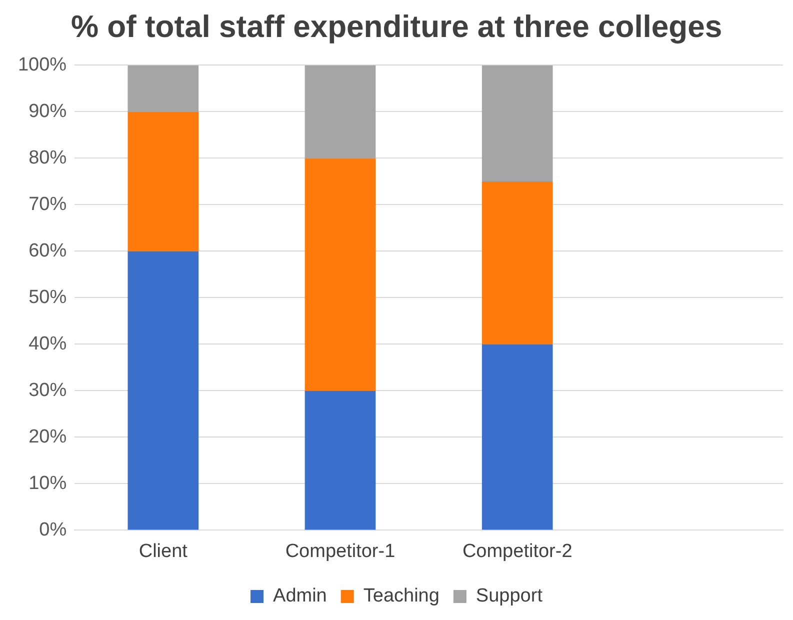 The image size is (793, 620). I want to click on y-tick-label: 80%, so click(47, 157).